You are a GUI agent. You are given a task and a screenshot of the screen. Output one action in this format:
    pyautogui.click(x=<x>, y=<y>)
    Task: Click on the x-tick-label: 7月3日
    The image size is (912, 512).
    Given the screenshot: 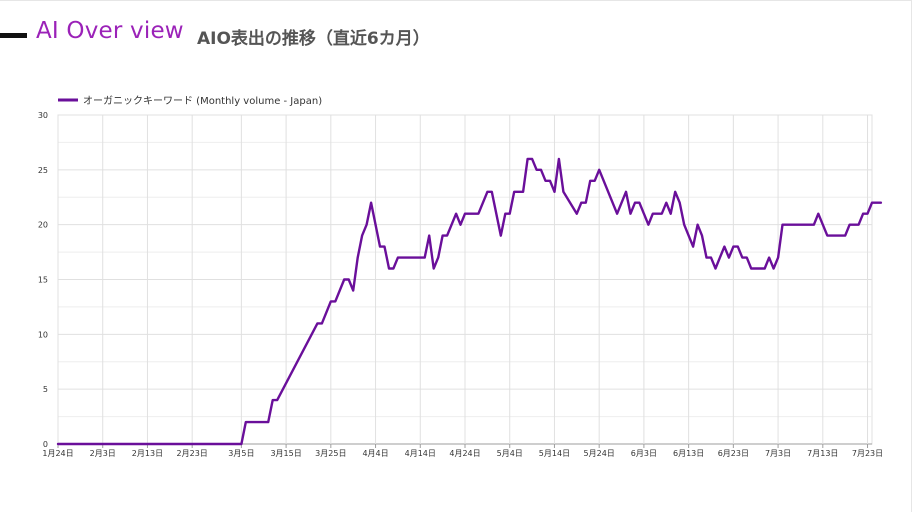 What is the action you would take?
    pyautogui.click(x=778, y=453)
    